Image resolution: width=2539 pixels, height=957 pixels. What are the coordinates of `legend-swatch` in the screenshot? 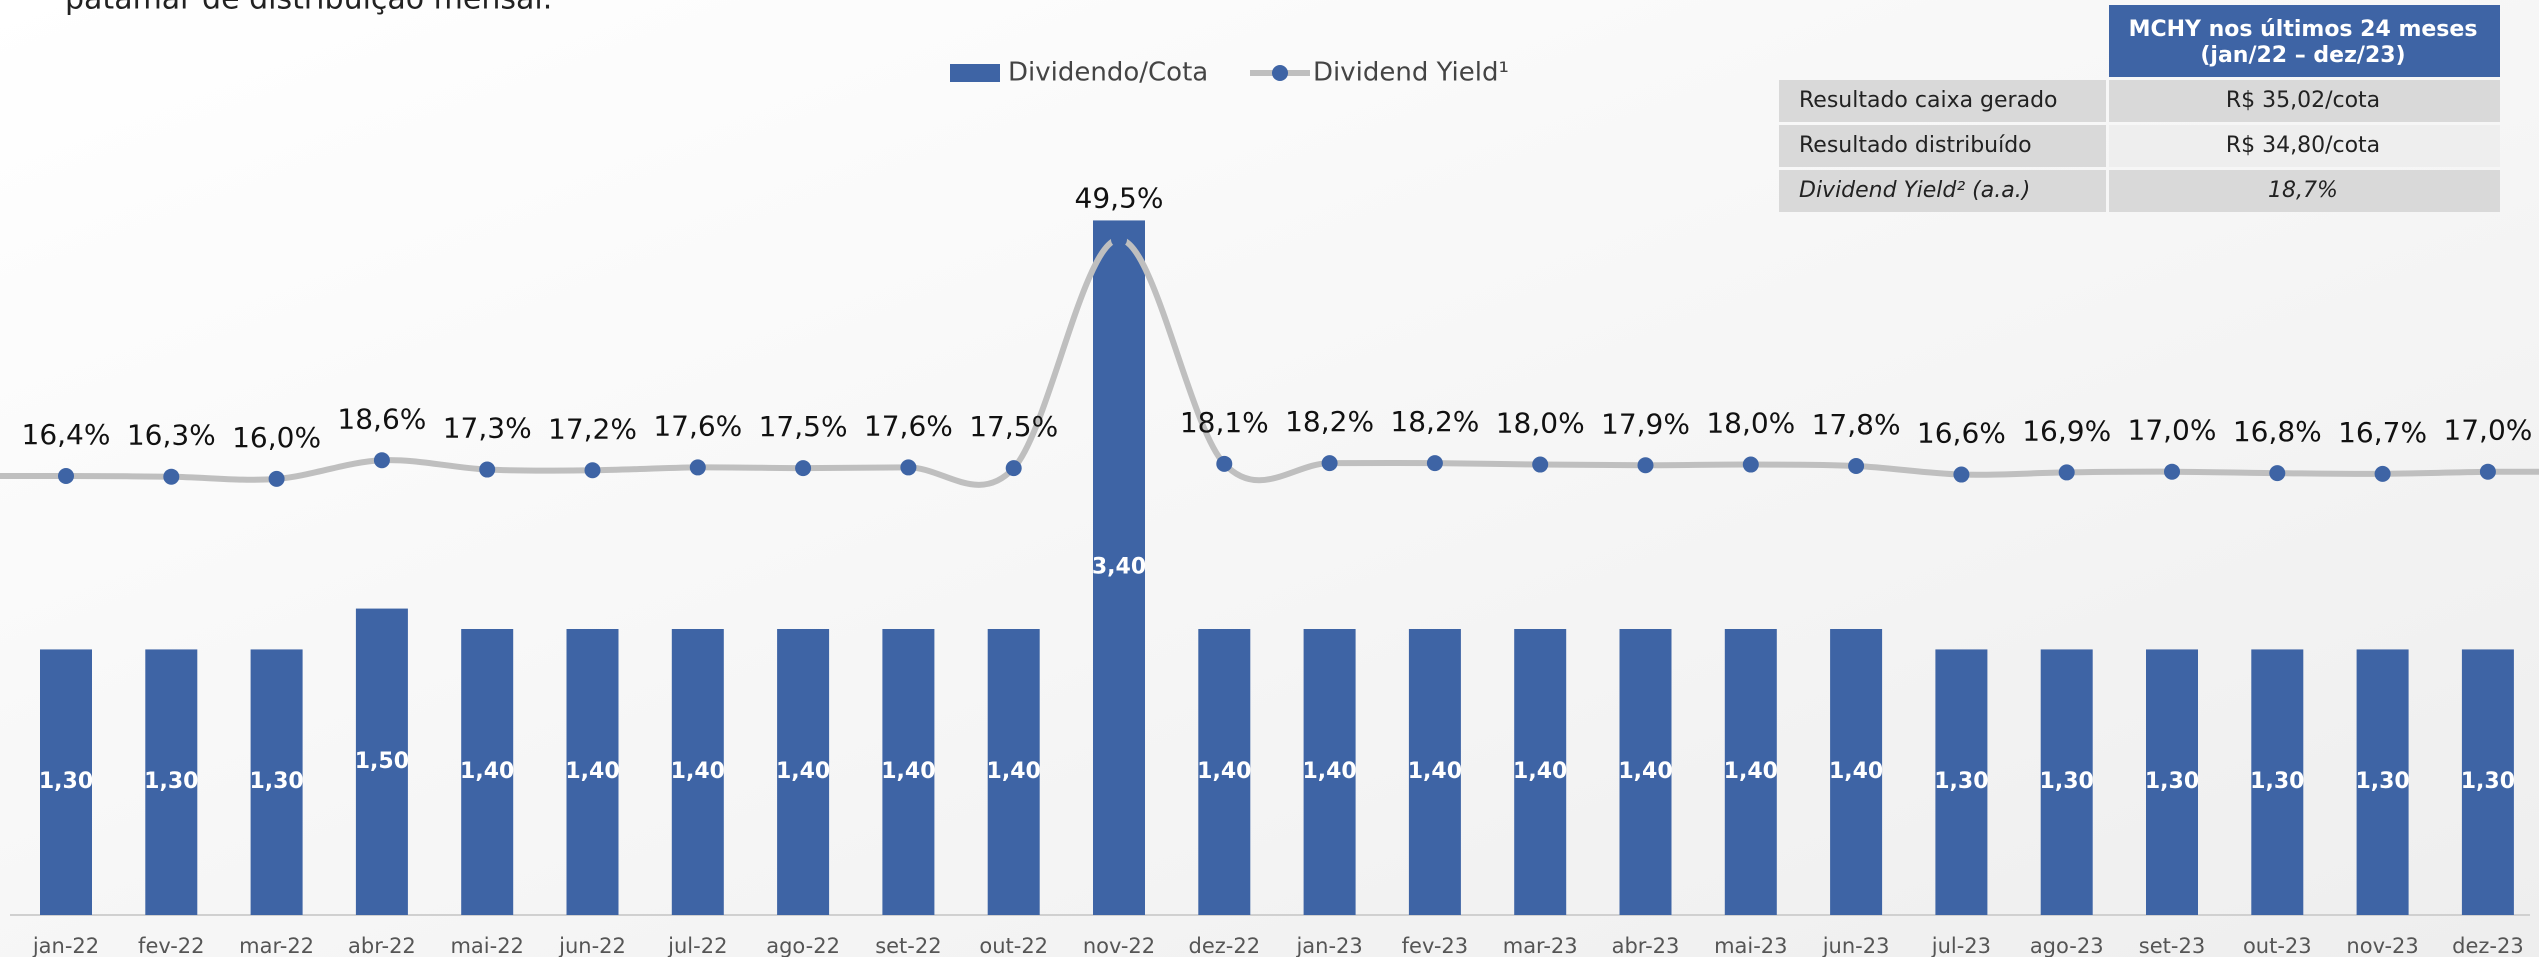 It's located at (975, 73).